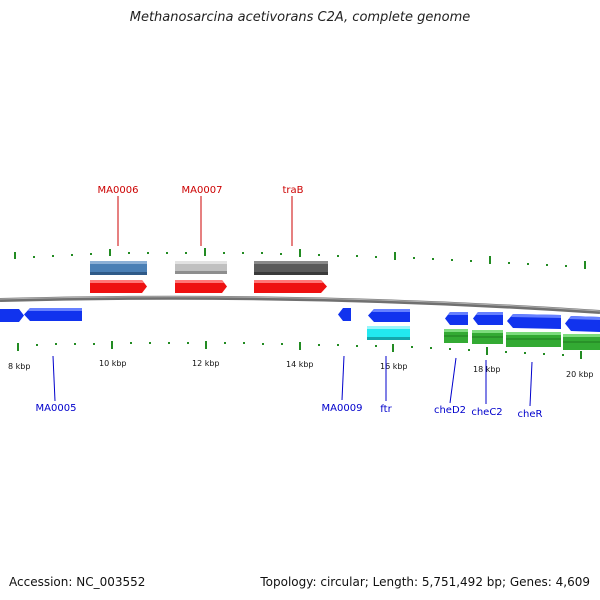 The height and width of the screenshot is (600, 600). What do you see at coordinates (291, 268) in the screenshot?
I see `cog-bar-trab` at bounding box center [291, 268].